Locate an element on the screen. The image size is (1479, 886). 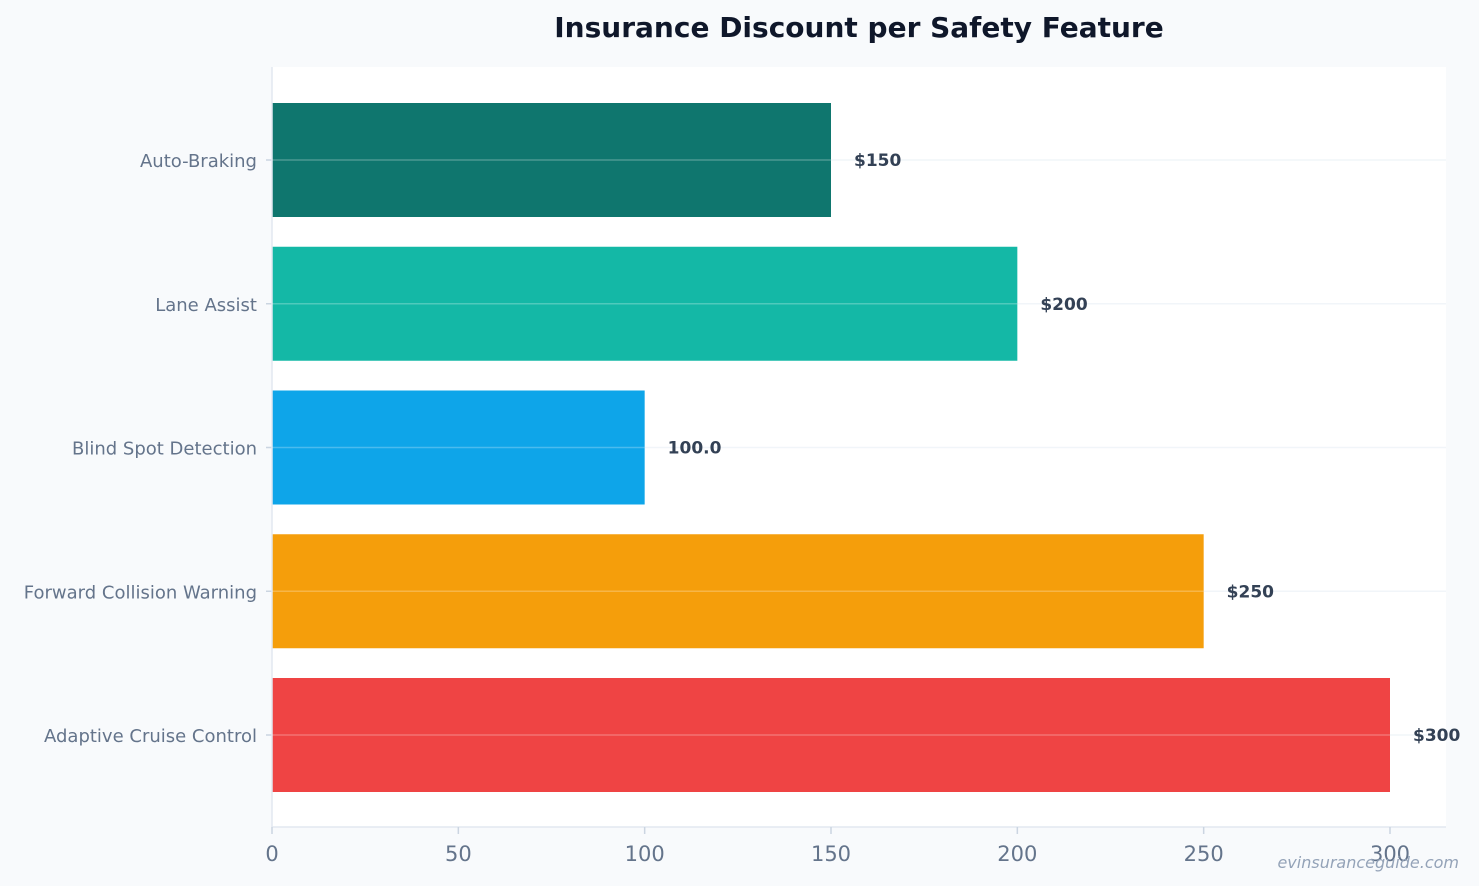
x-tick-label: 300 is located at coordinates (1390, 854).